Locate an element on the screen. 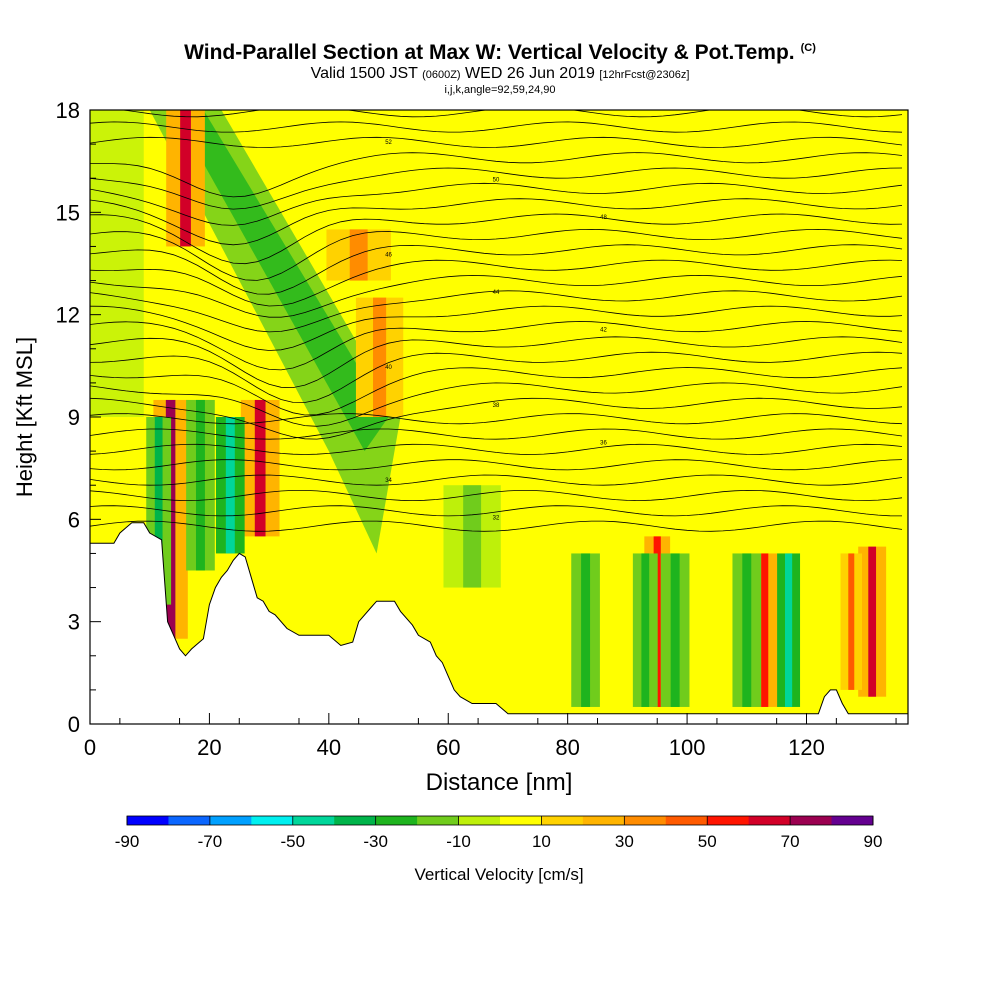 The height and width of the screenshot is (1000, 1000). colorbar-tick-label-6: 30 is located at coordinates (624, 841).